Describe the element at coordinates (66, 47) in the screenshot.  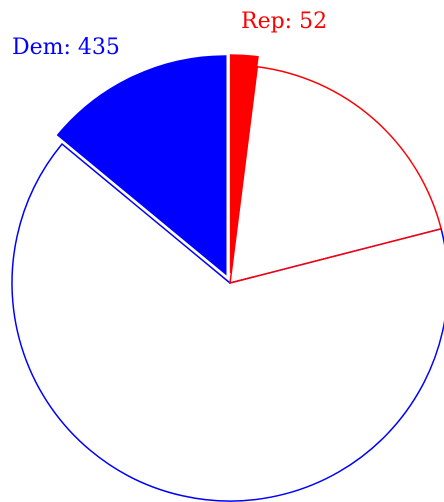
I see `dem-series-label: Dem: 435` at that location.